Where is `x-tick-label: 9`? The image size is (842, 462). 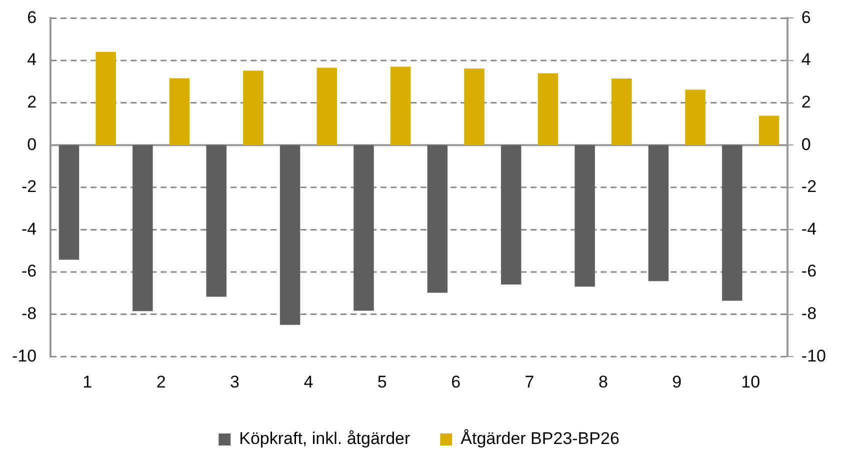 x-tick-label: 9 is located at coordinates (677, 382).